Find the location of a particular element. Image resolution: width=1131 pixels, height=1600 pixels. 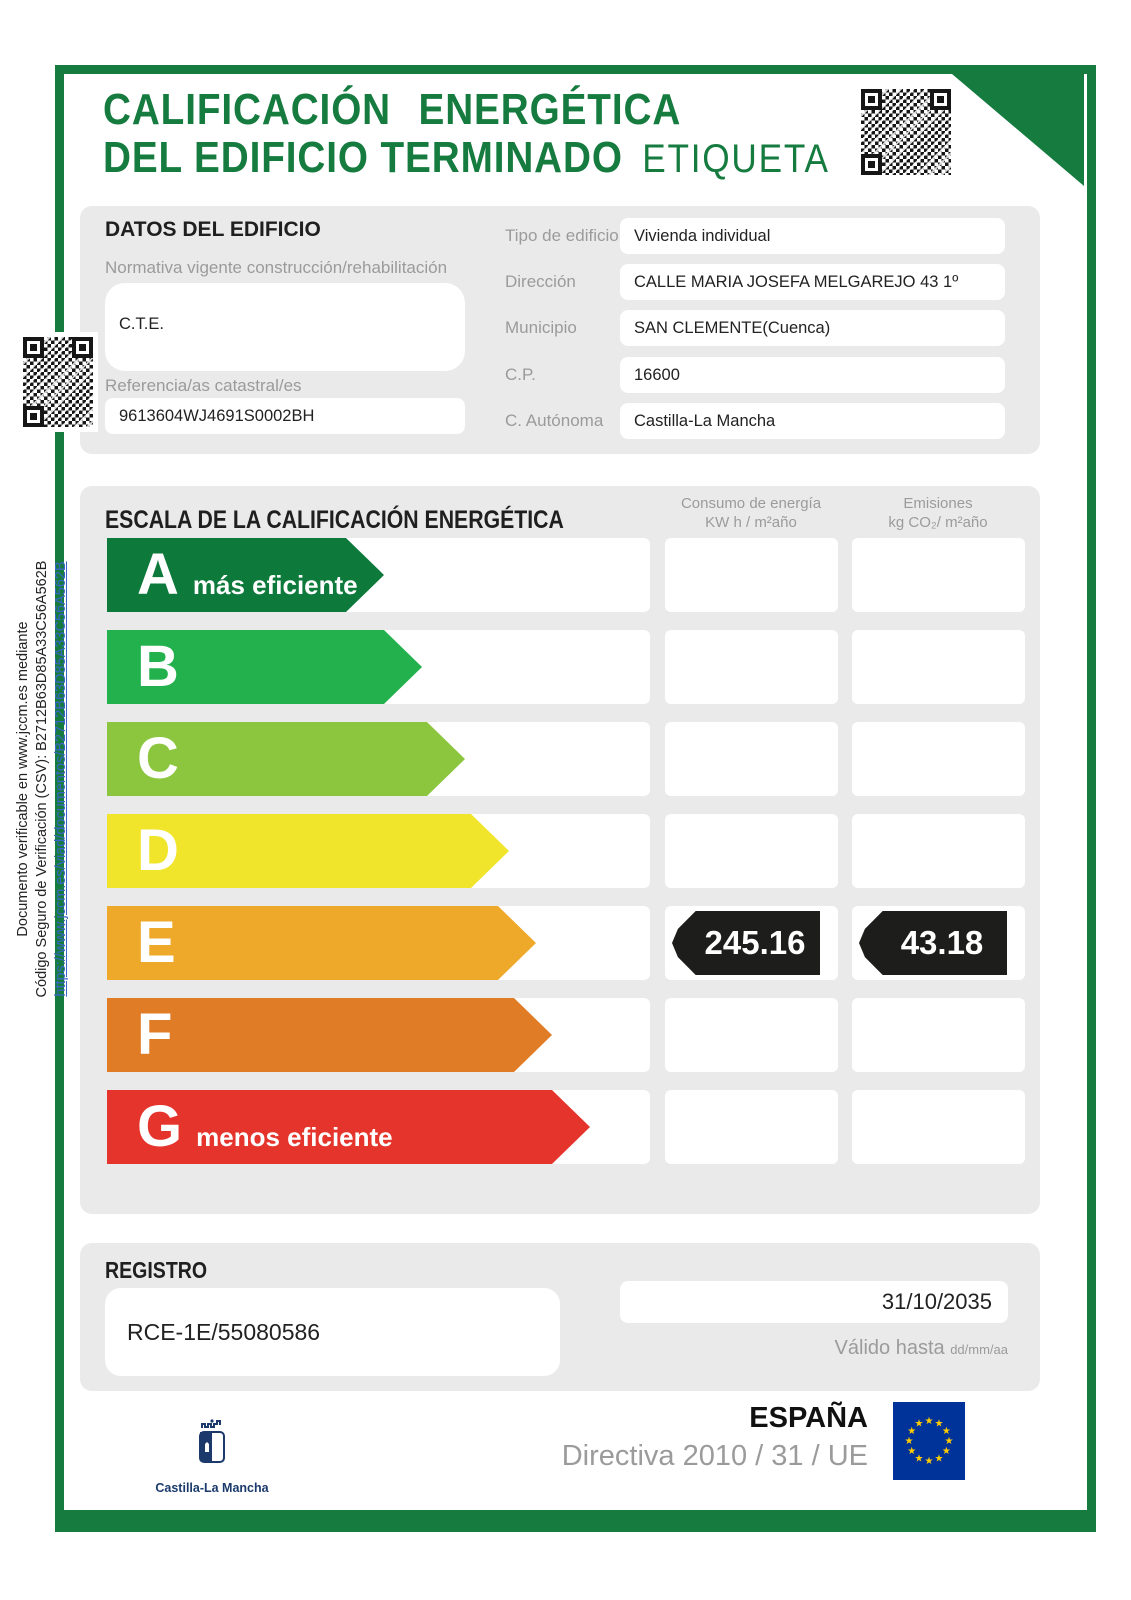

directive-label: Directiva 2010 / 31 / UE is located at coordinates (714, 1456).